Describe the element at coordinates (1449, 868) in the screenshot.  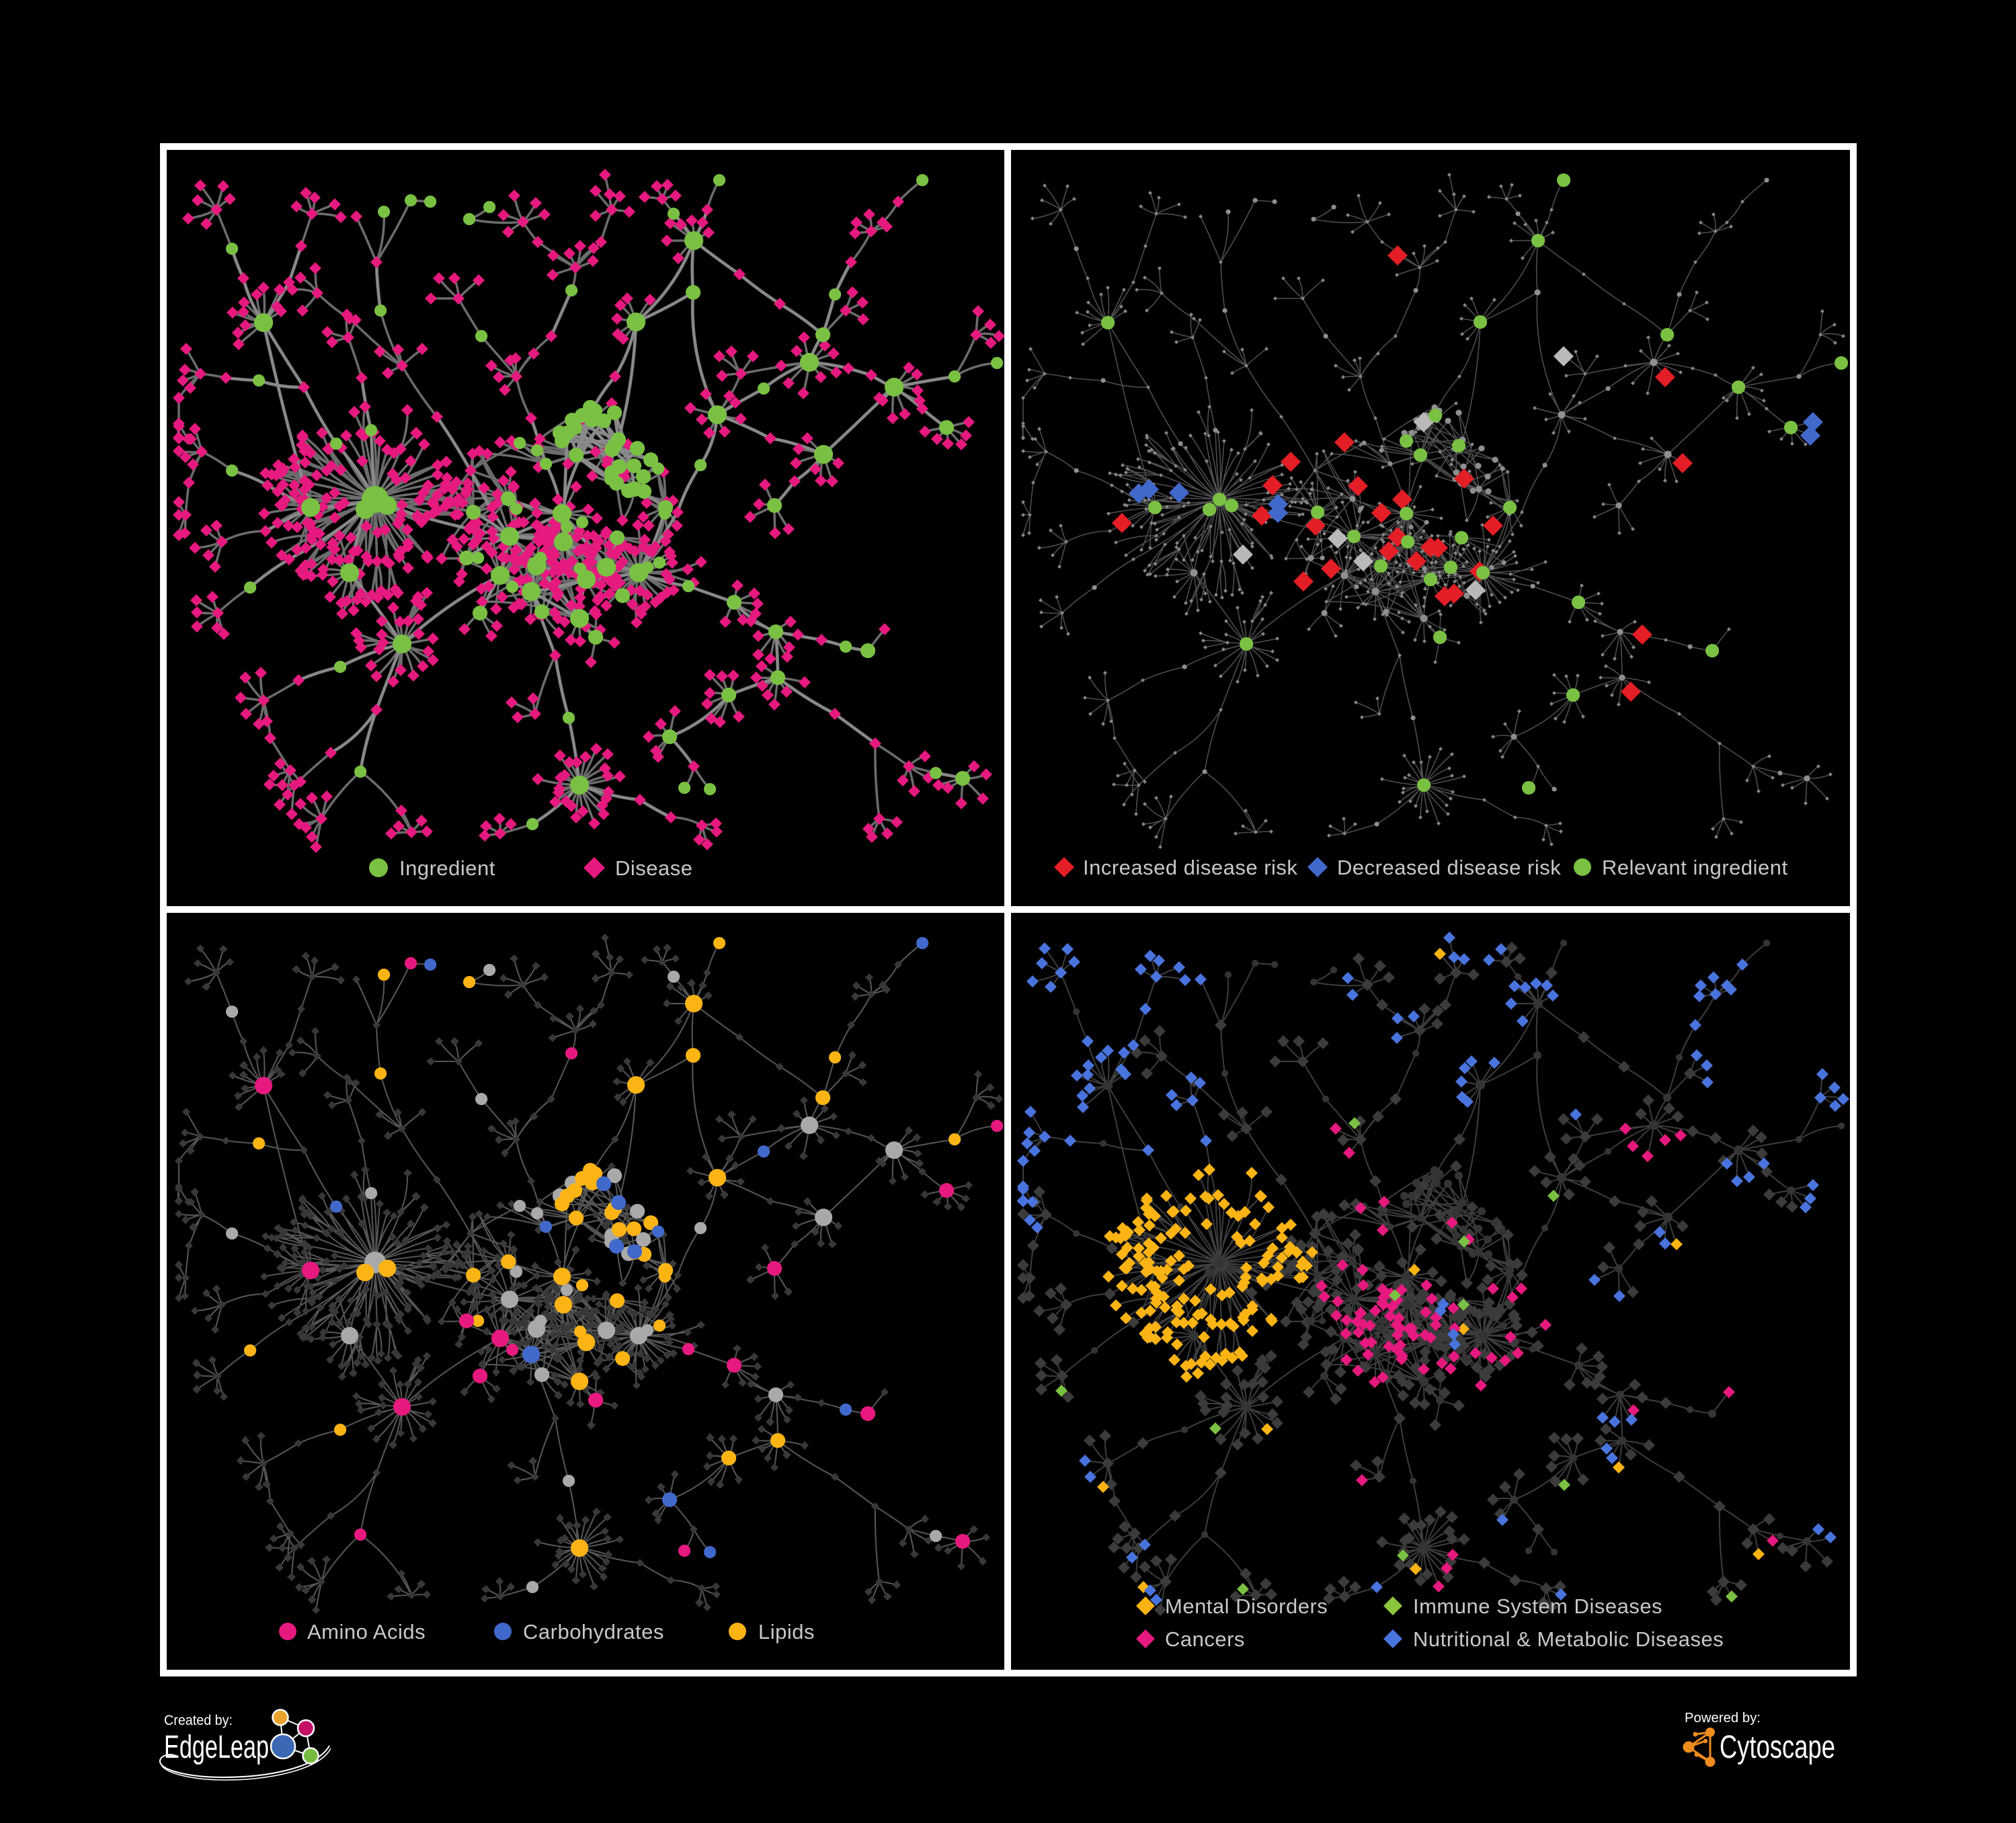
I see `svg-text: Decreased disease risk` at that location.